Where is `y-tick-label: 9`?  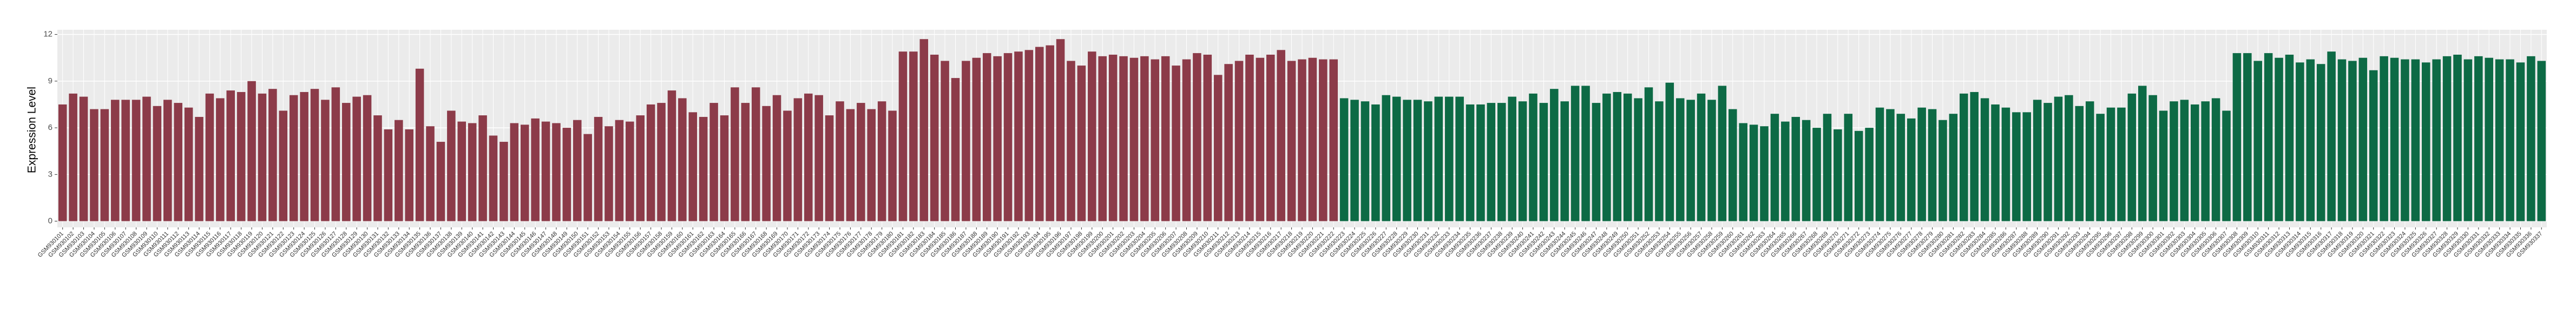 y-tick-label: 9 is located at coordinates (50, 81).